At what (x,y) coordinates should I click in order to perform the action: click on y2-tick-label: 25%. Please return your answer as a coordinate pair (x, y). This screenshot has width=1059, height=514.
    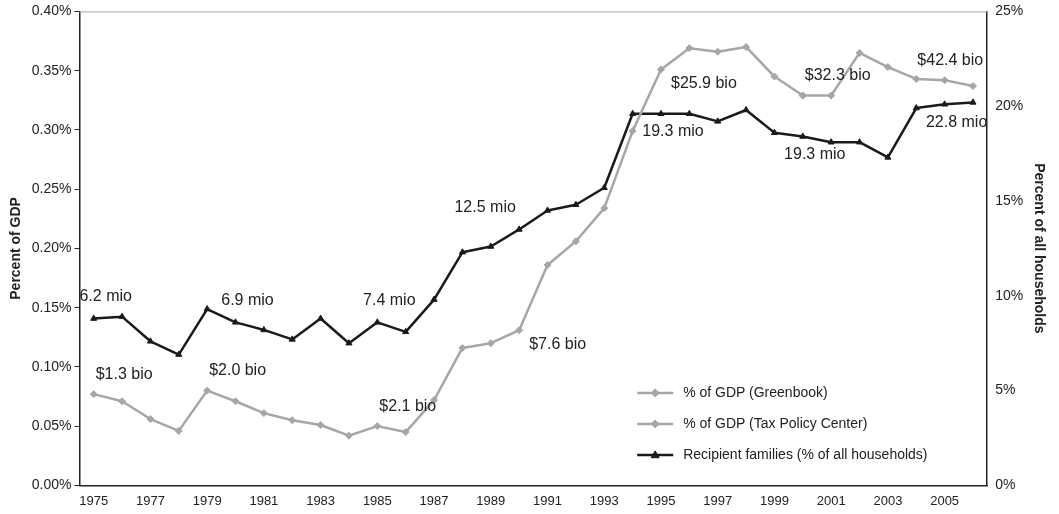
    Looking at the image, I should click on (1009, 10).